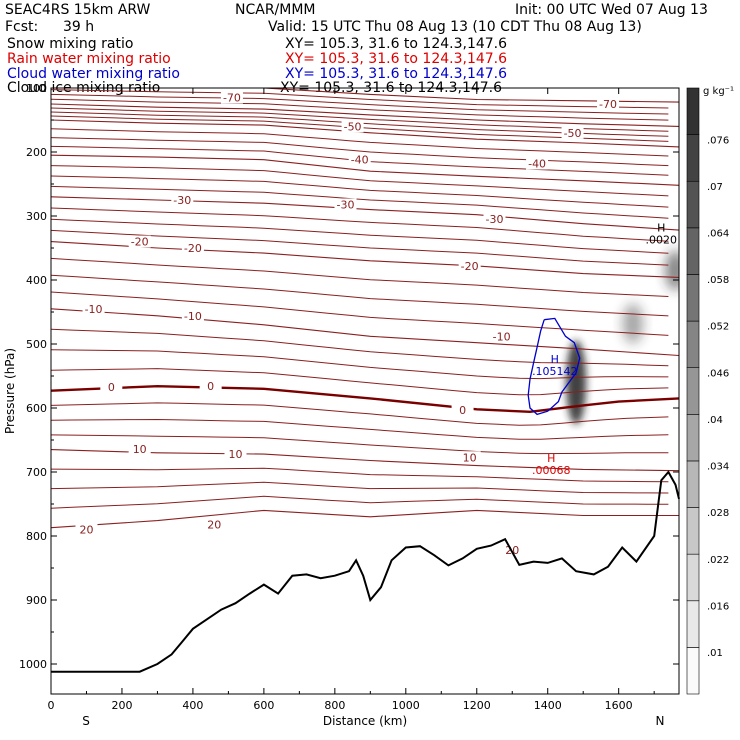 This screenshot has width=740, height=740. What do you see at coordinates (715, 187) in the screenshot?
I see `colorbar-label: .07` at bounding box center [715, 187].